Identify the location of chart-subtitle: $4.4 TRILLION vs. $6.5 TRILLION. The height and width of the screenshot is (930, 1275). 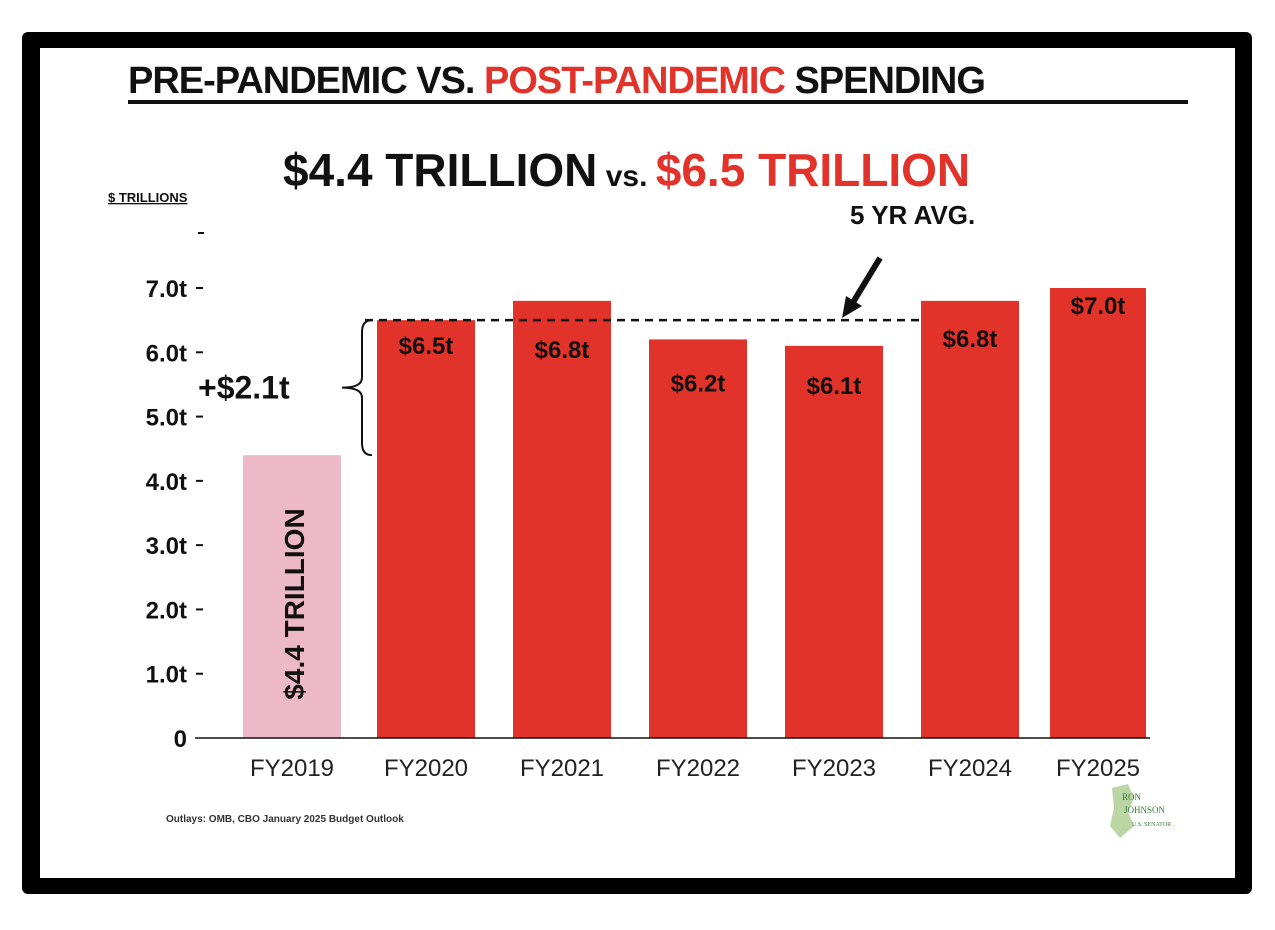
(626, 170).